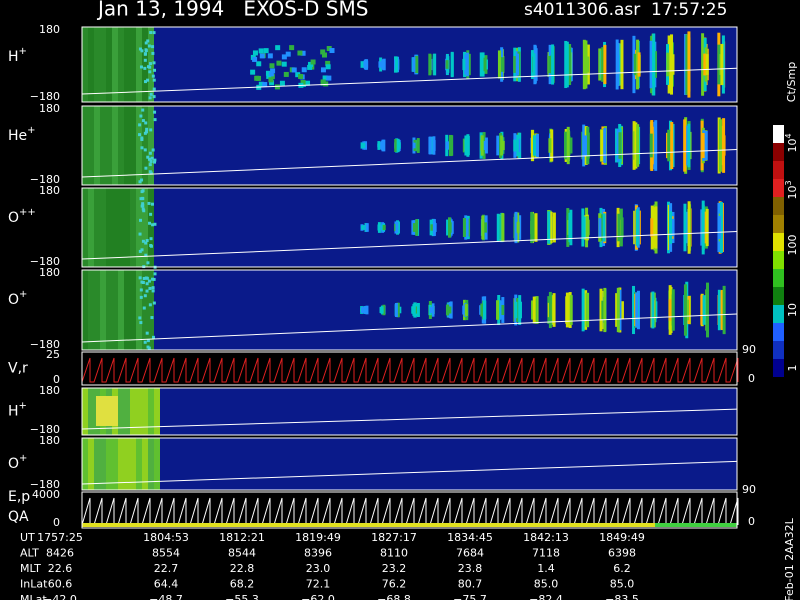 This screenshot has height=600, width=800. Describe the element at coordinates (409, 145) in the screenshot. I see `panel-frame` at that location.